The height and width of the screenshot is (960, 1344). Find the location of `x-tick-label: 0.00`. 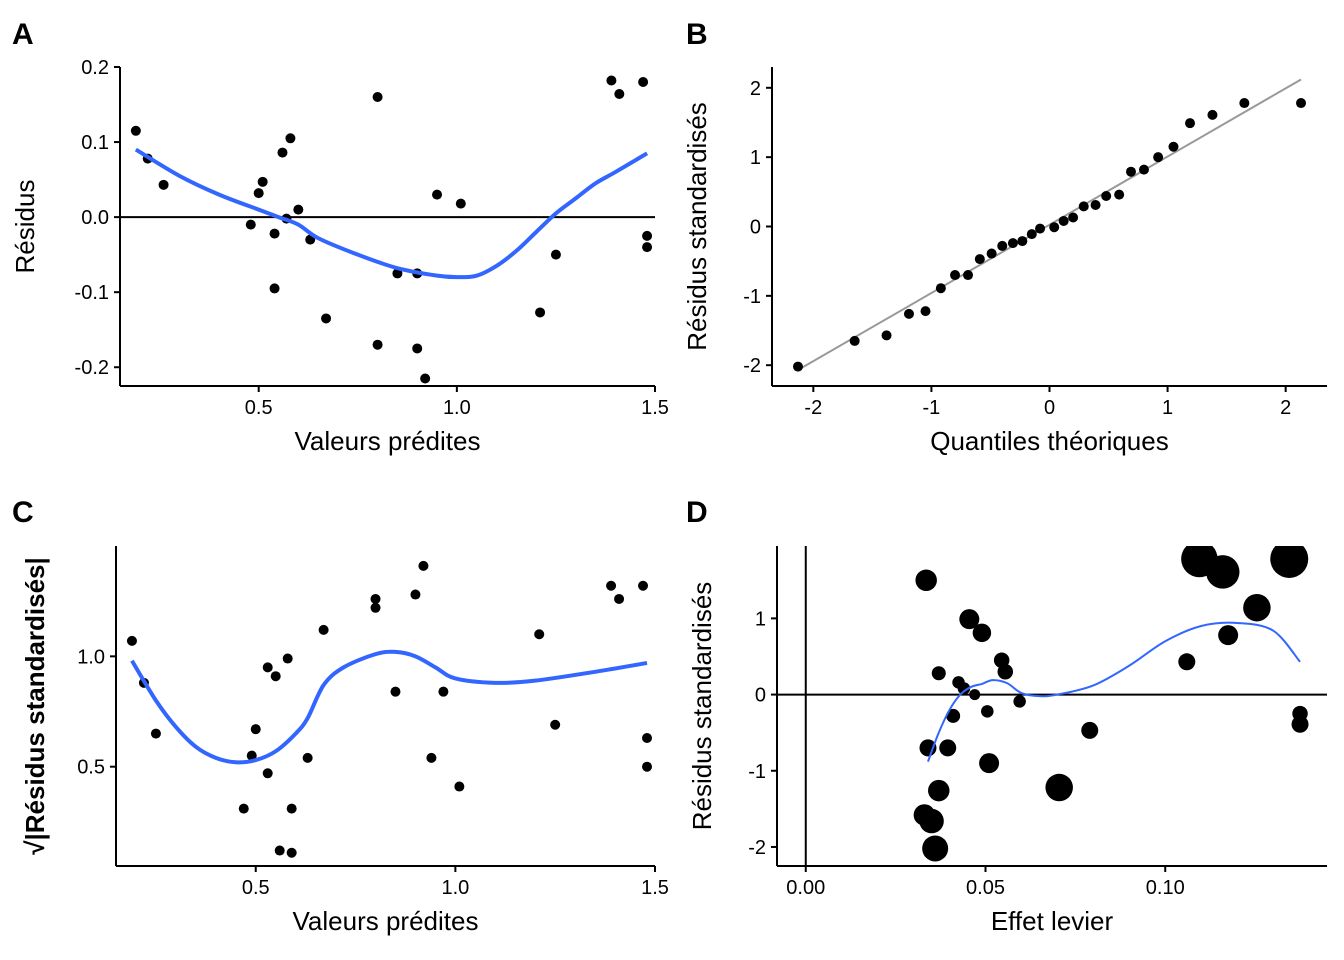

x-tick-label: 0.00 is located at coordinates (805, 888).